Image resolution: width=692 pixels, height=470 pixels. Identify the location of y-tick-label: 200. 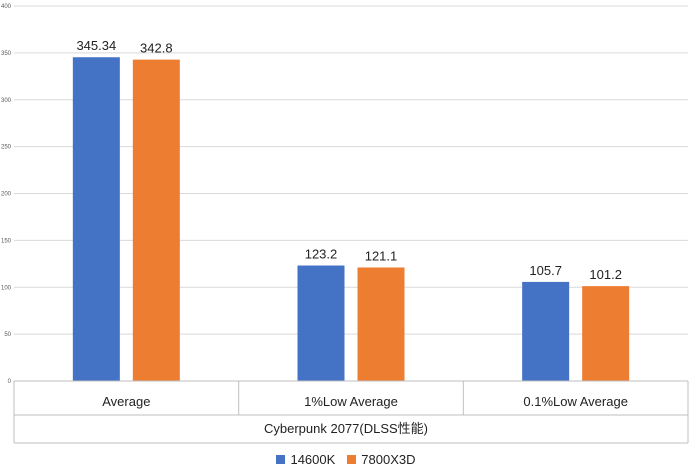
(6, 195).